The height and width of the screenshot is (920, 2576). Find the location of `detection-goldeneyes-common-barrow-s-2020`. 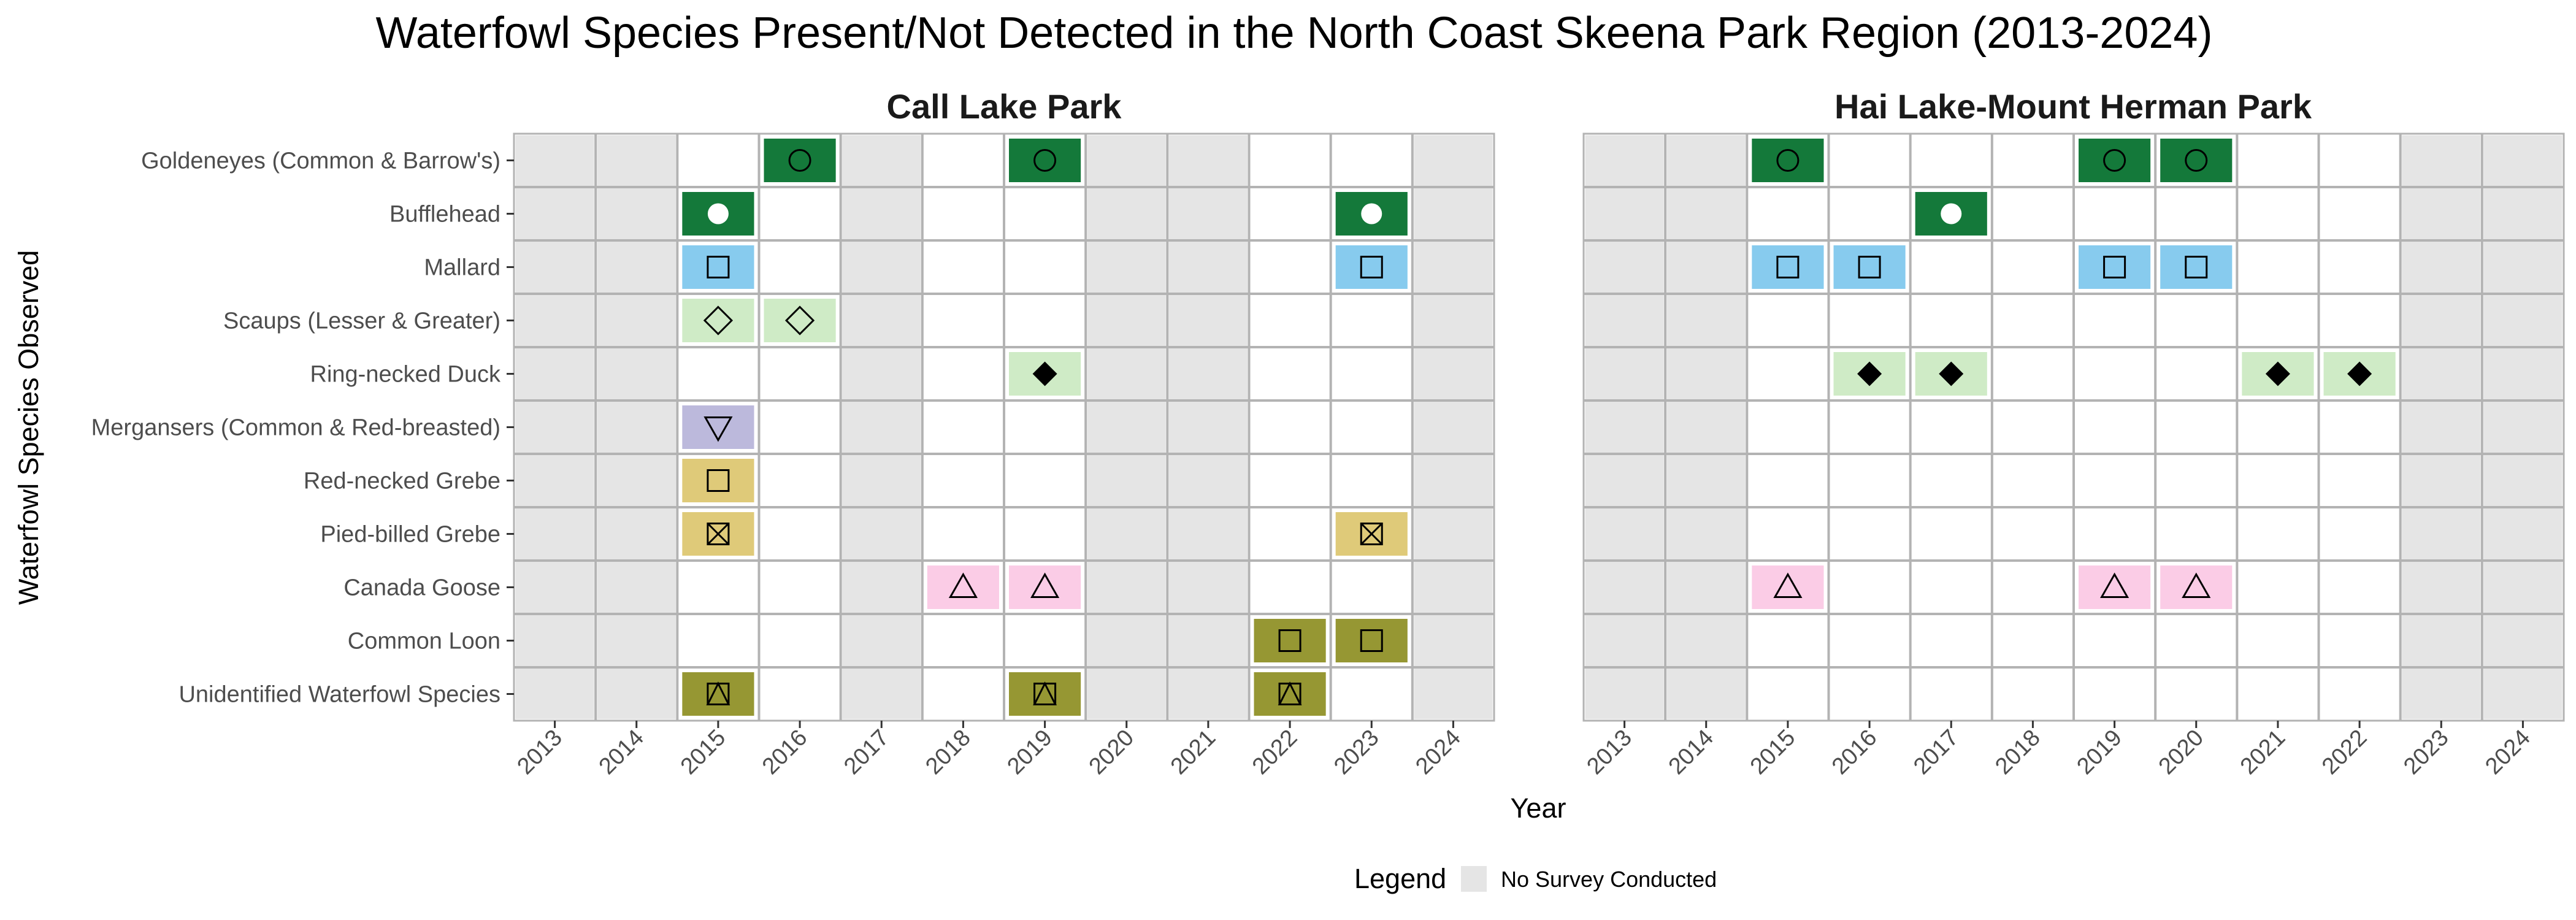

detection-goldeneyes-common-barrow-s-2020 is located at coordinates (2196, 160).